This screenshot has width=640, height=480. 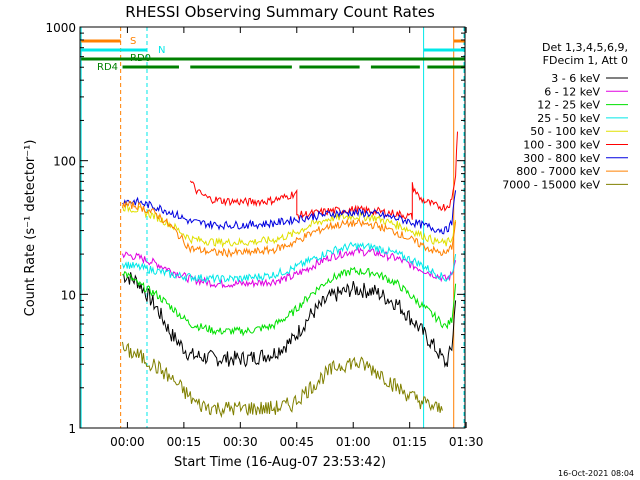 What do you see at coordinates (568, 105) in the screenshot?
I see `legend-label-2: 12 - 25 keV` at bounding box center [568, 105].